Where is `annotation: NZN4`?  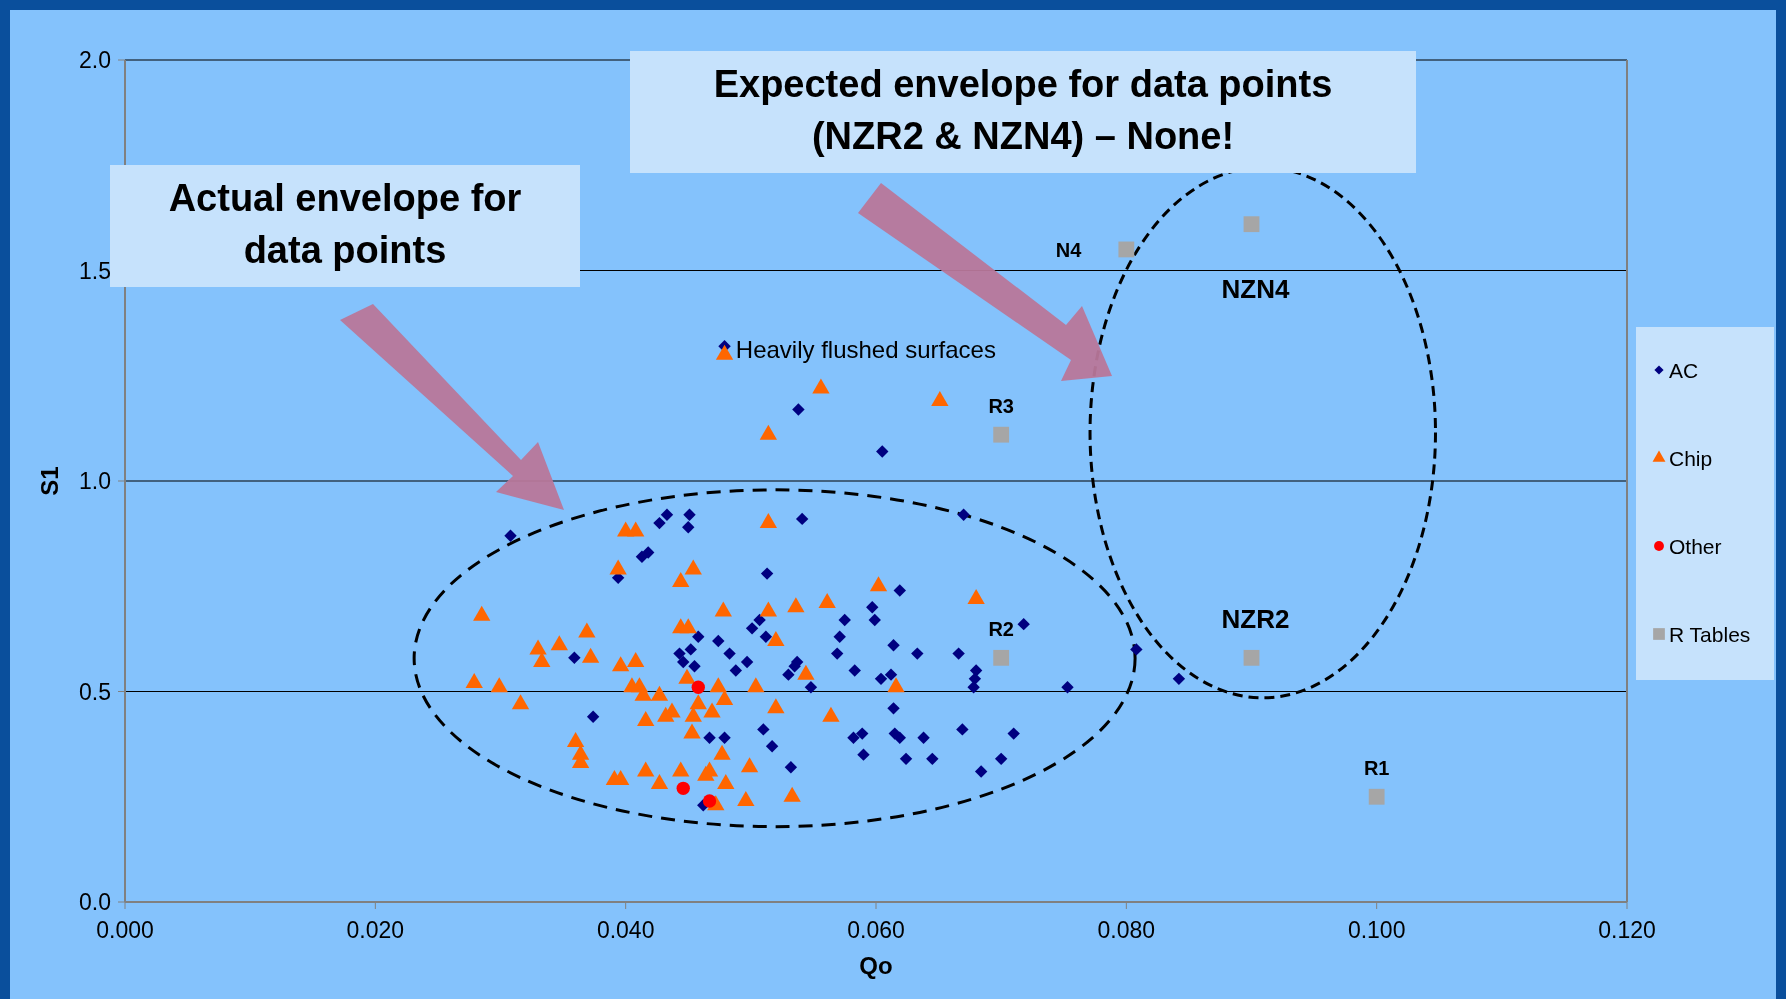
annotation: NZN4 is located at coordinates (1255, 289).